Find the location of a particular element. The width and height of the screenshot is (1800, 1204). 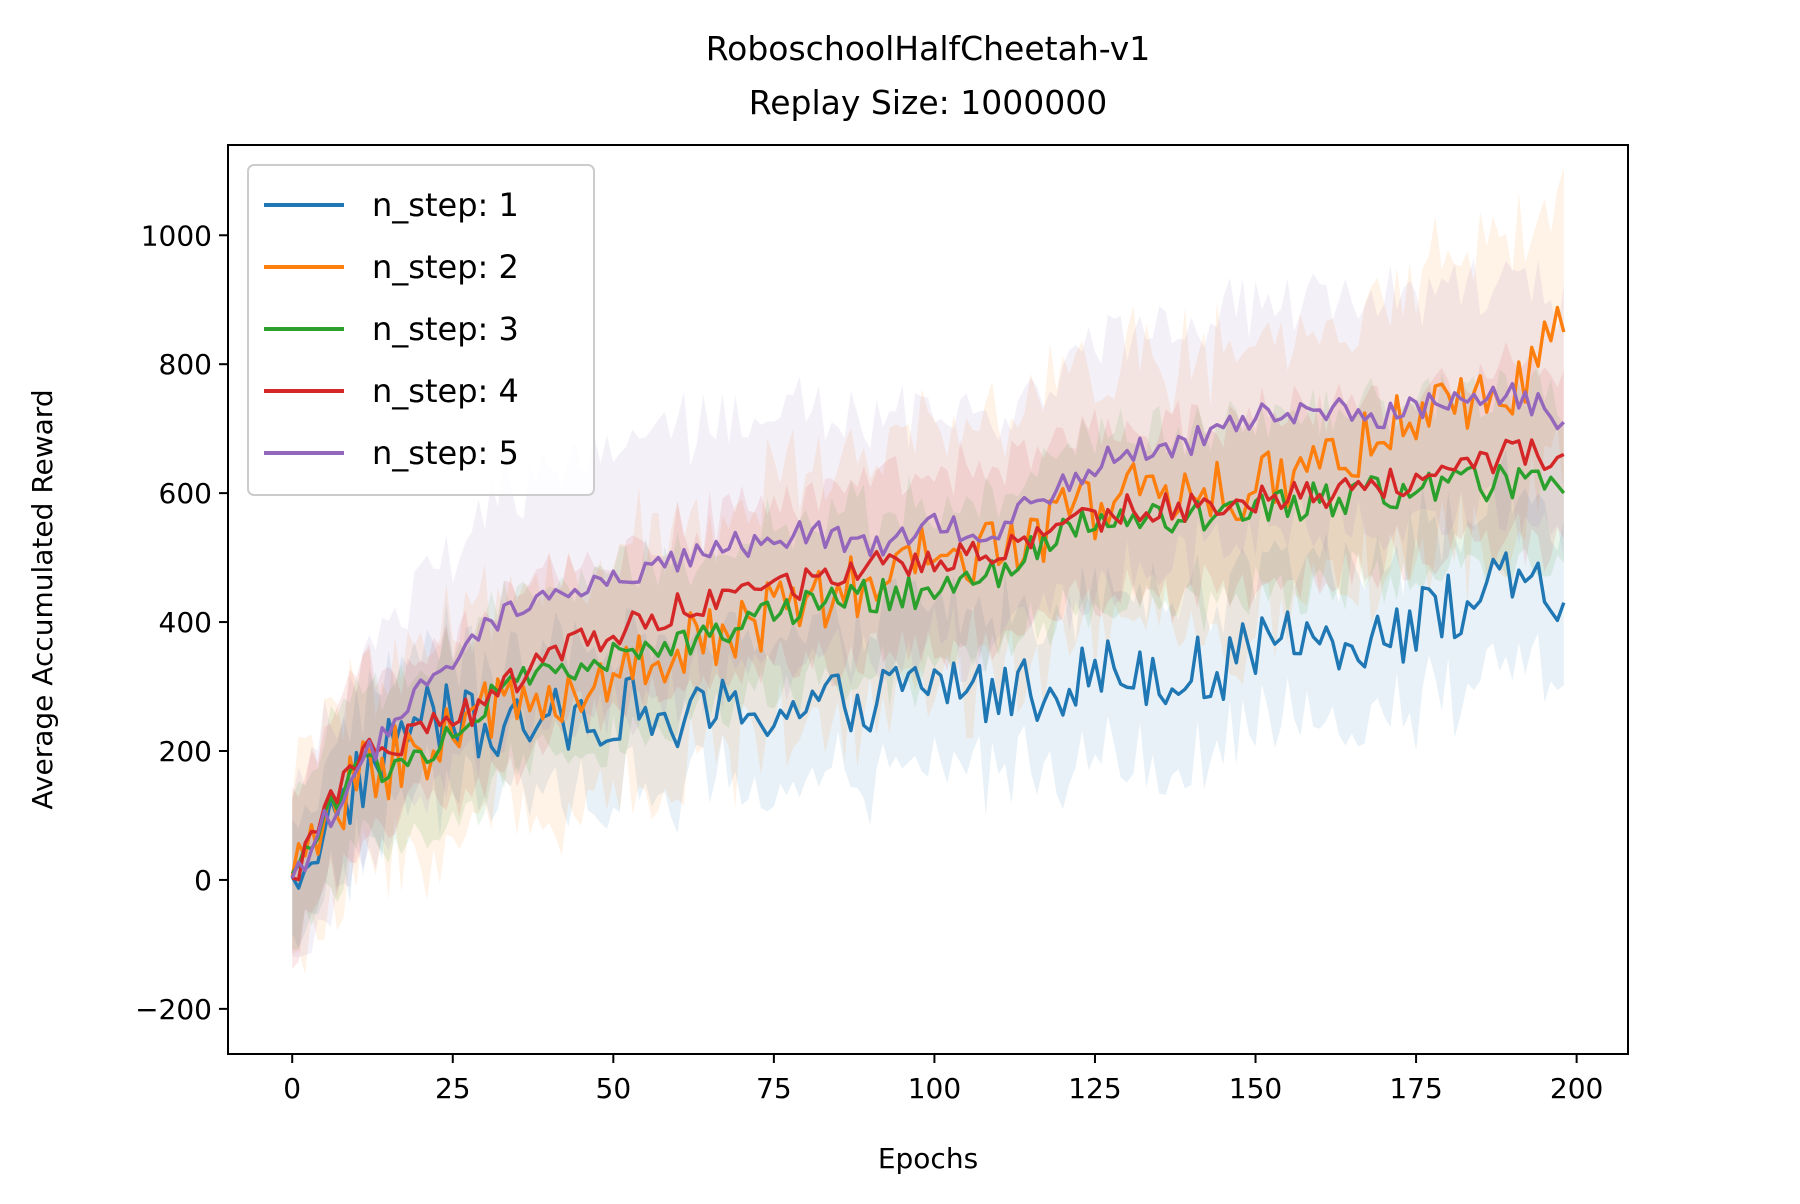

legend-label-4: n_step: 4 is located at coordinates (445, 391).